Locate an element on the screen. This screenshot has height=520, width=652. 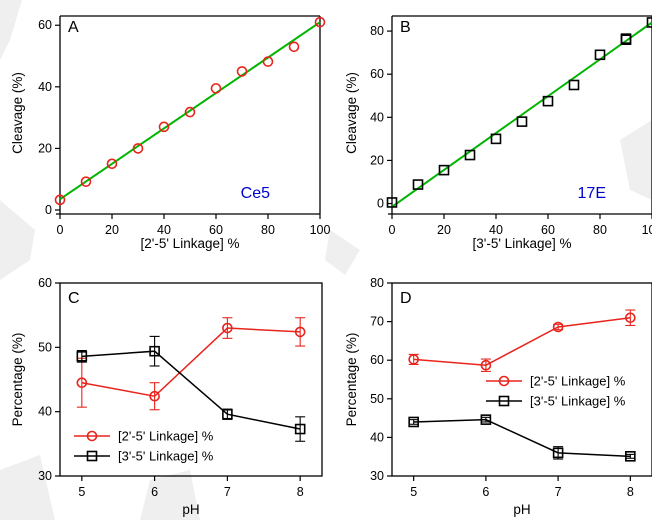
panel-letter: A is located at coordinates (73, 27).